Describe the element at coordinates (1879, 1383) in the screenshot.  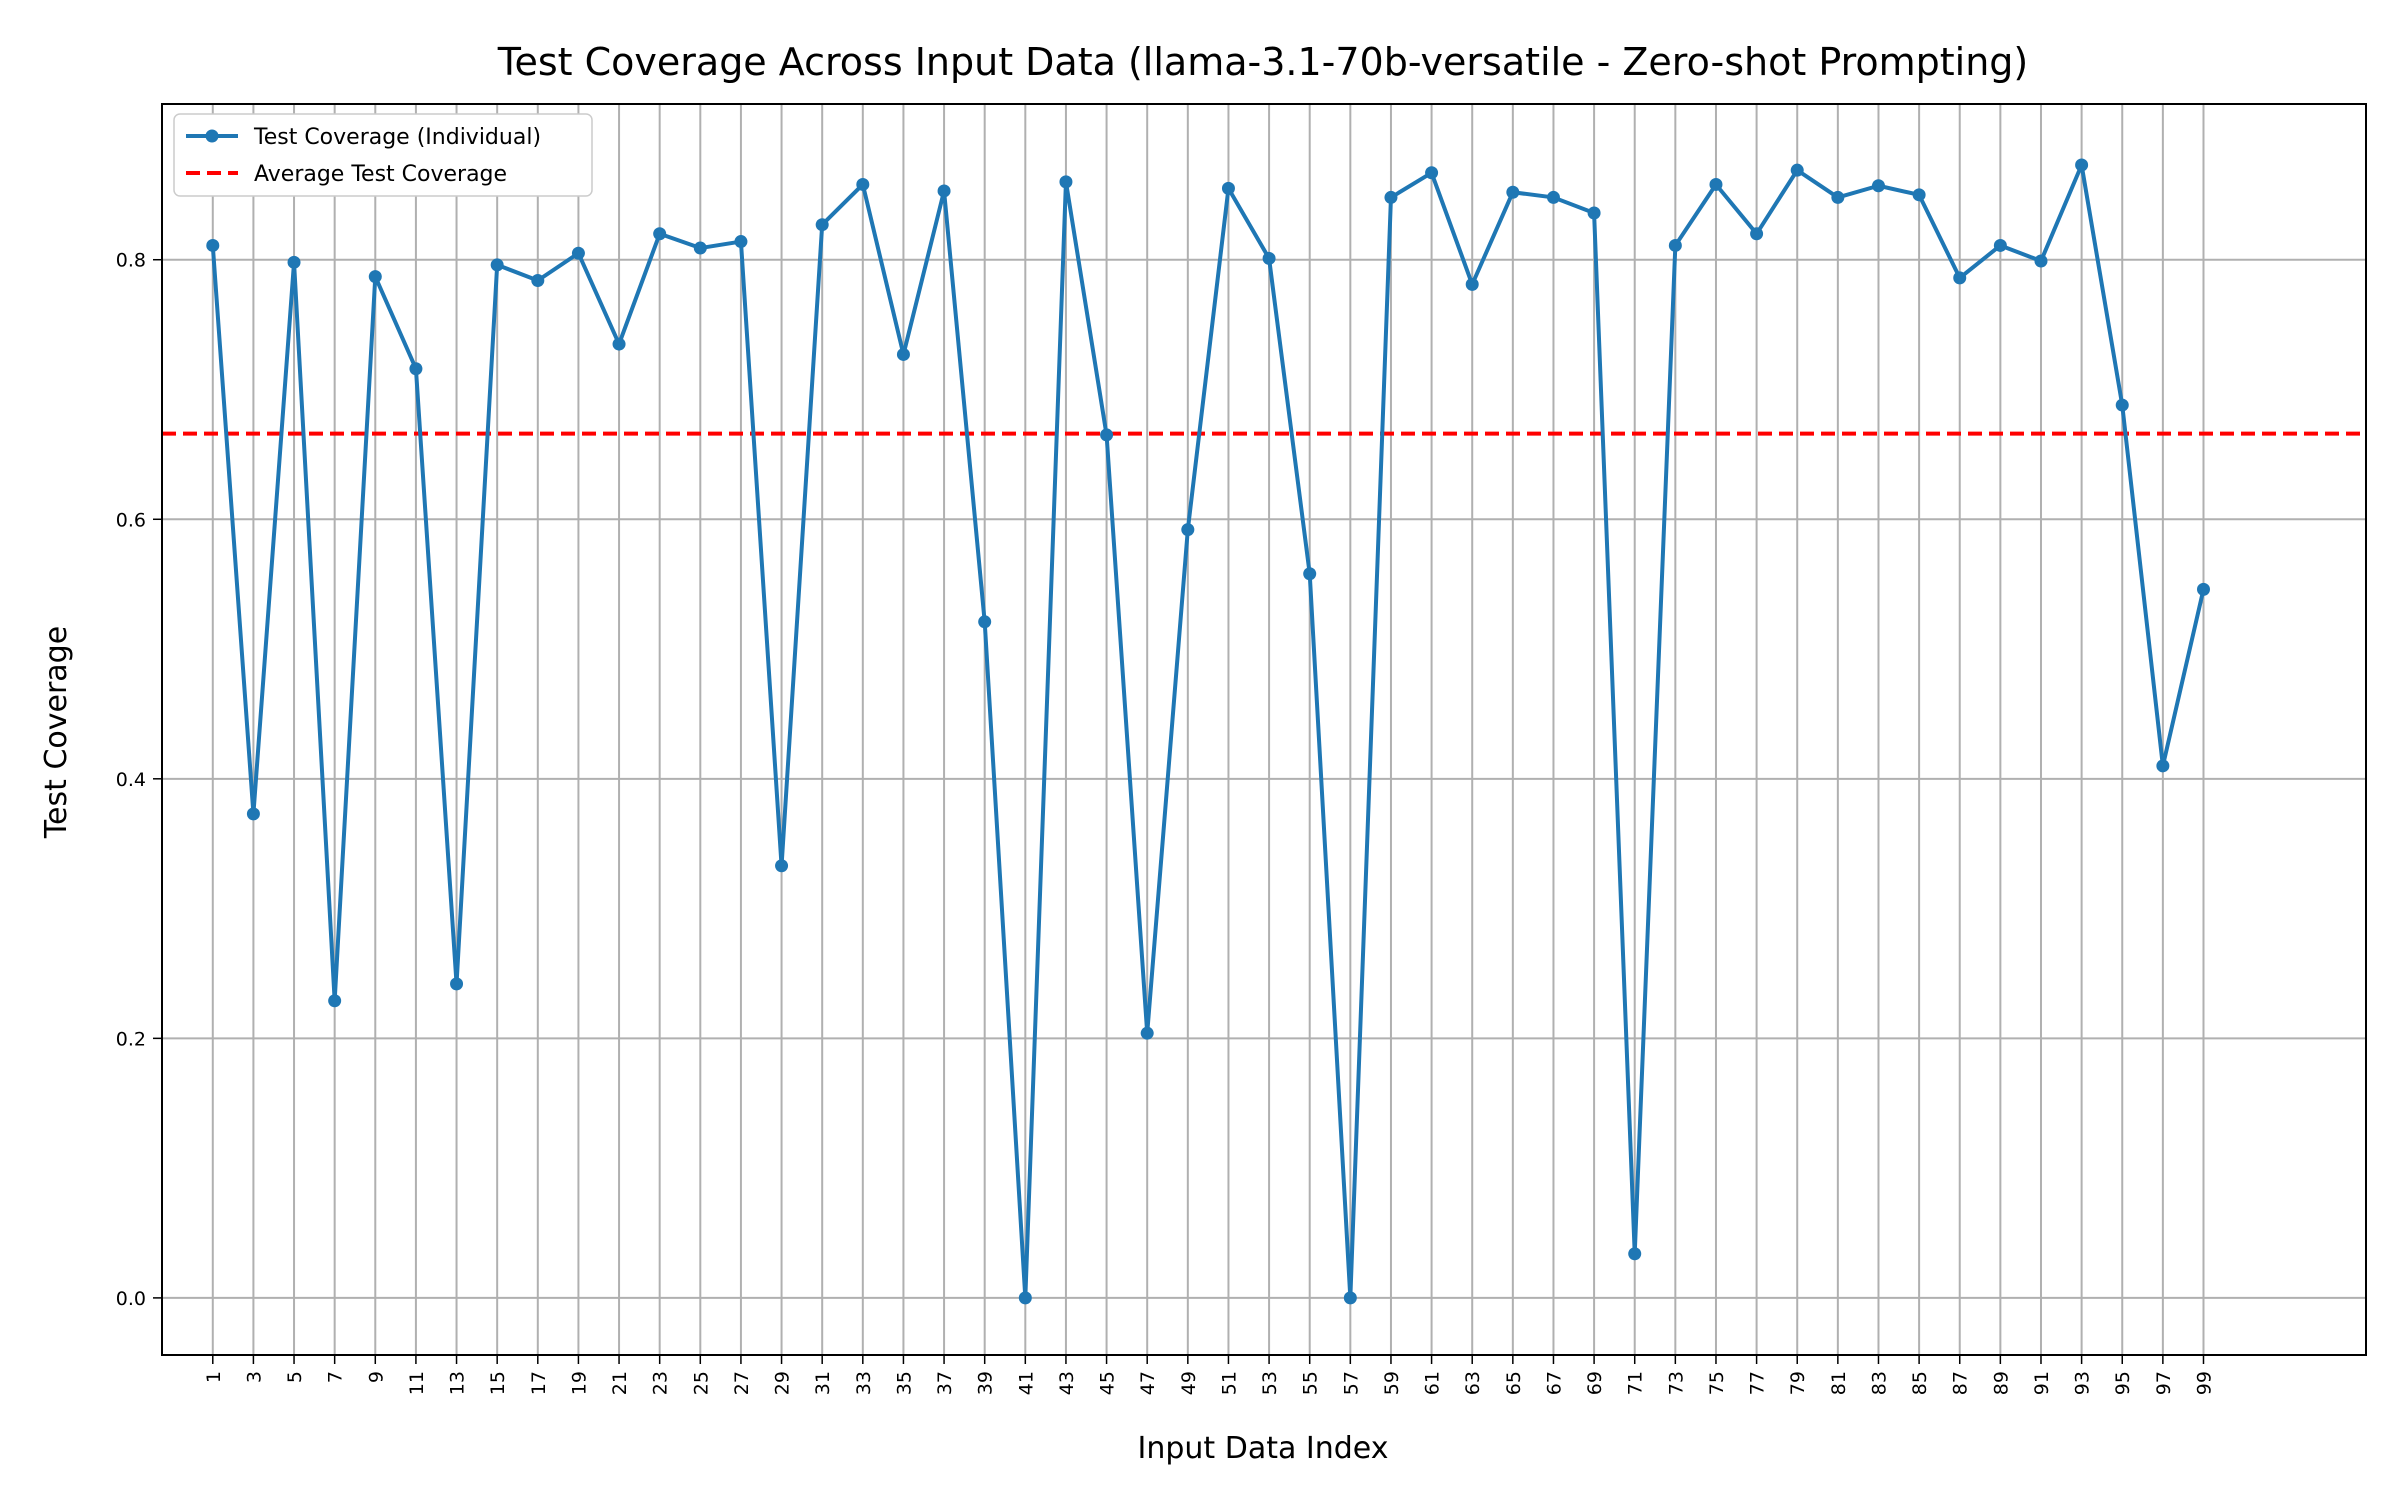
I see `x-tick-label: 83` at that location.